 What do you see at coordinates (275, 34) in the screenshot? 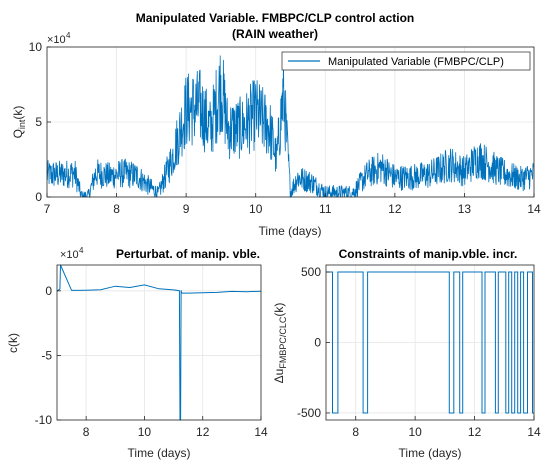
I see `top-chart-title-line2: (RAIN weather)` at bounding box center [275, 34].